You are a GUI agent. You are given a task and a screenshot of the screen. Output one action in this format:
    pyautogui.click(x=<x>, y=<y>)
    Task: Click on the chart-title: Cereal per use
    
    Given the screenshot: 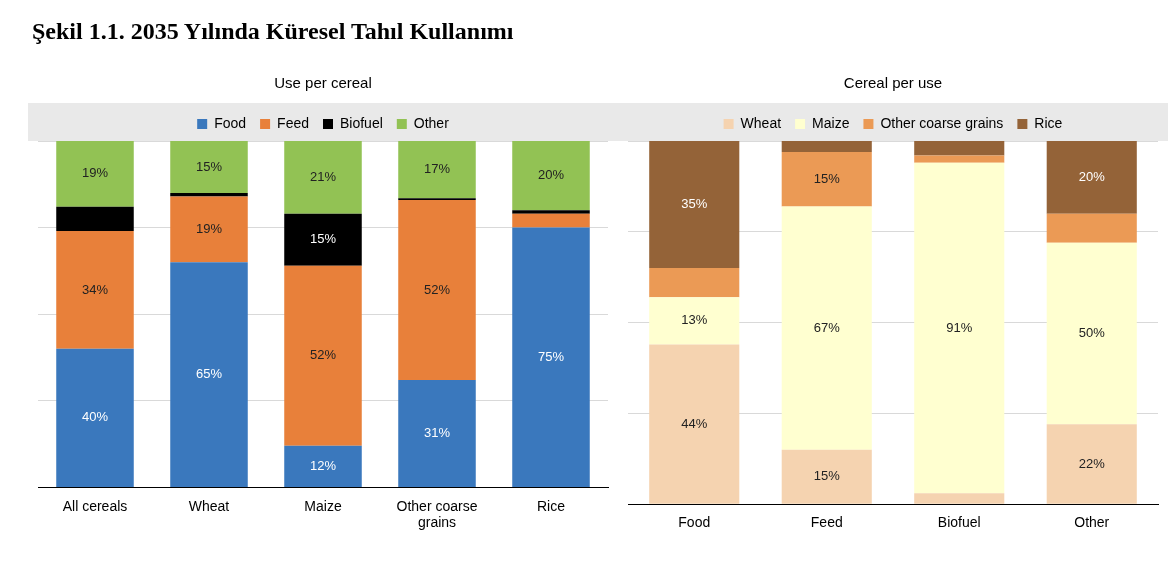 What is the action you would take?
    pyautogui.click(x=893, y=83)
    